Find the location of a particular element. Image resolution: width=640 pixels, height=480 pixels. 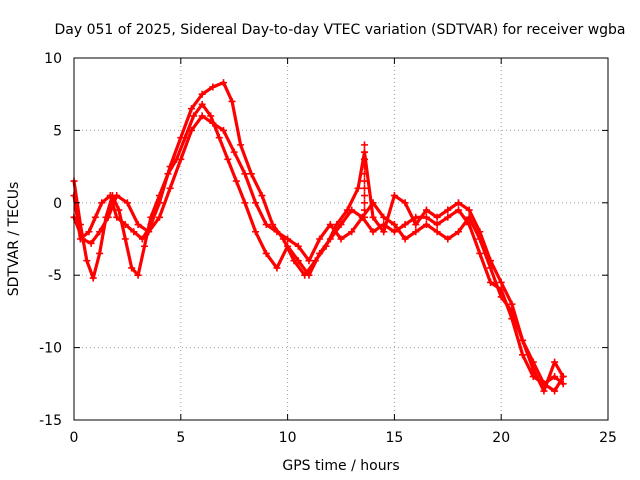

x-tick-label: 15 is located at coordinates (394, 438).